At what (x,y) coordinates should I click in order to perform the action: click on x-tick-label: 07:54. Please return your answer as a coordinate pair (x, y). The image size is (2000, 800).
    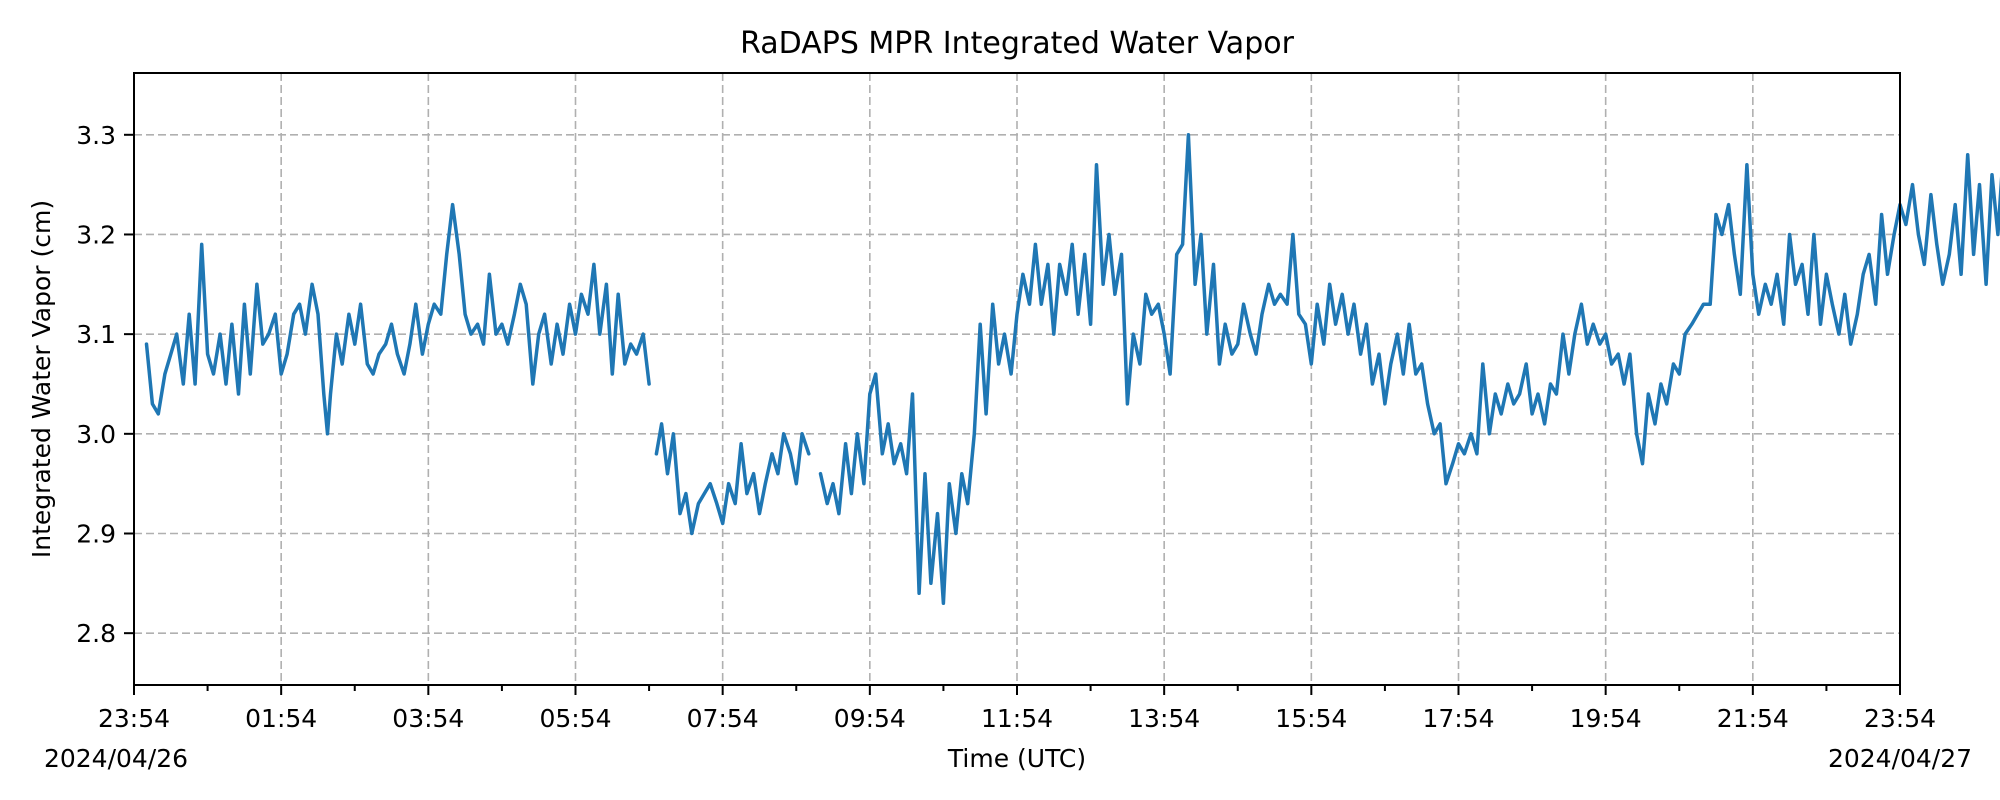
    Looking at the image, I should click on (723, 718).